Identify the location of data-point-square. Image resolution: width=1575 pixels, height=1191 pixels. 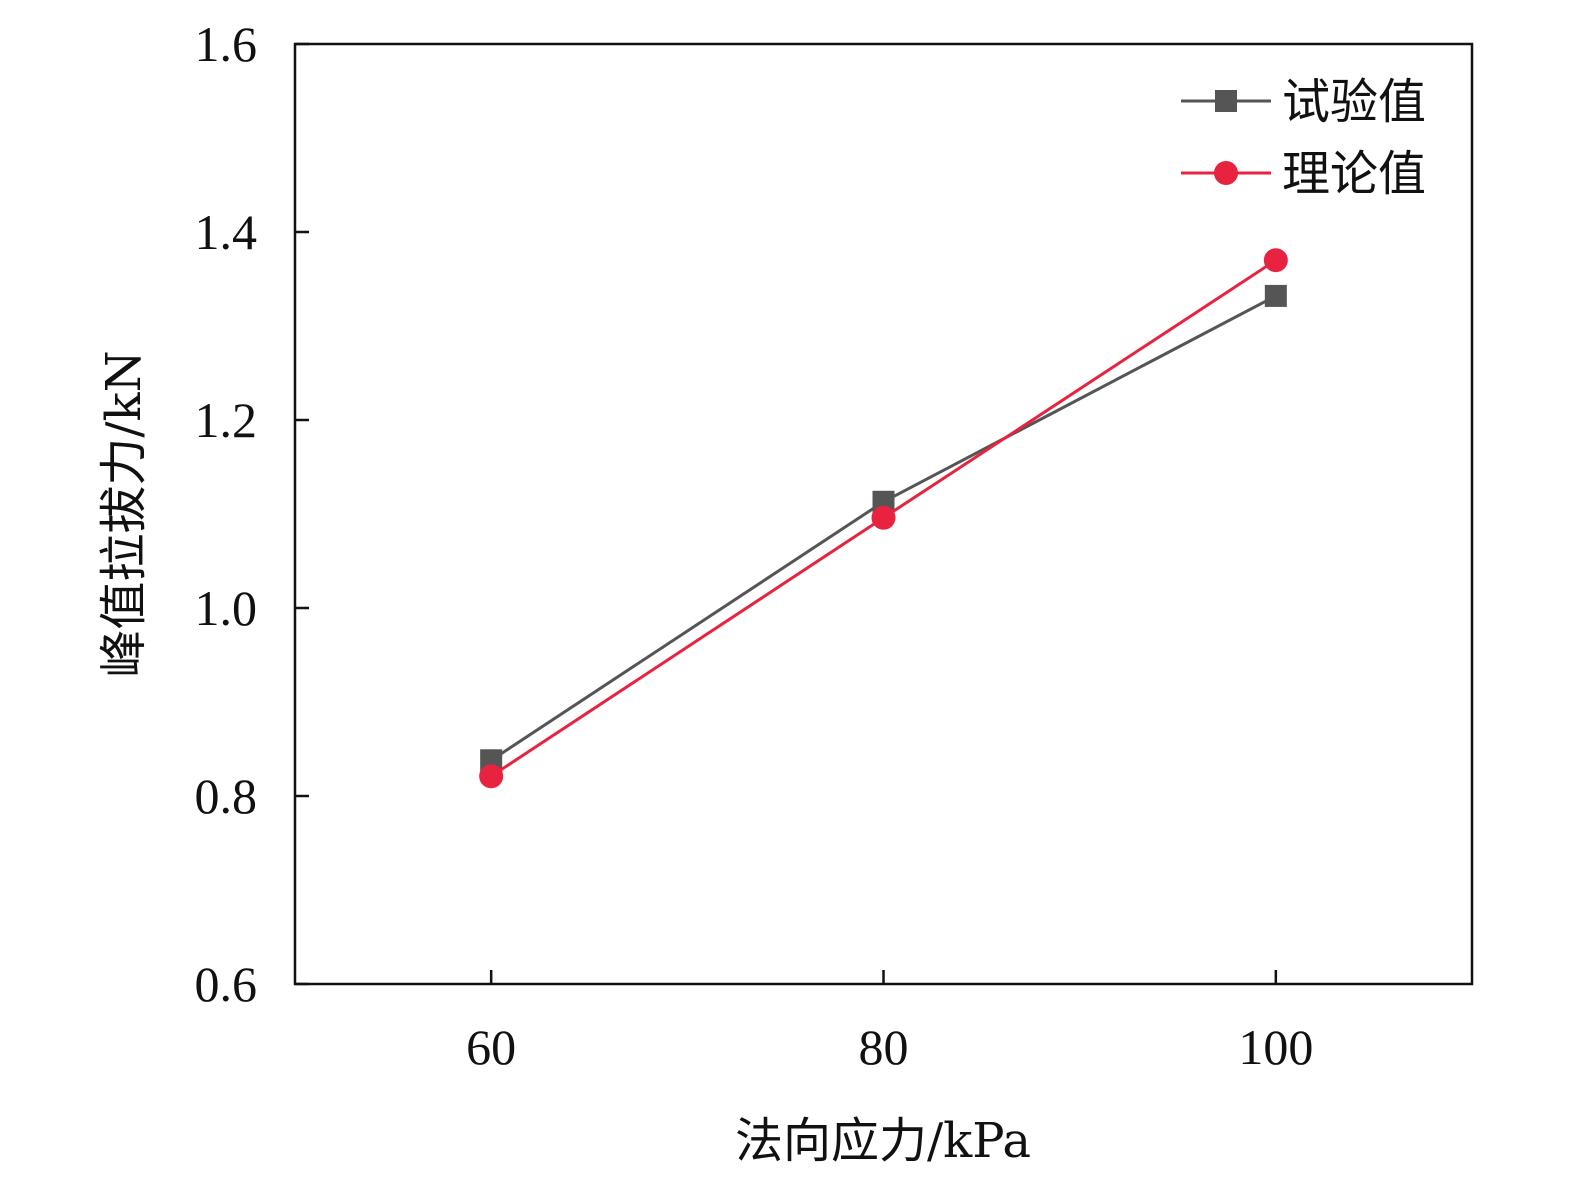
(1275, 295).